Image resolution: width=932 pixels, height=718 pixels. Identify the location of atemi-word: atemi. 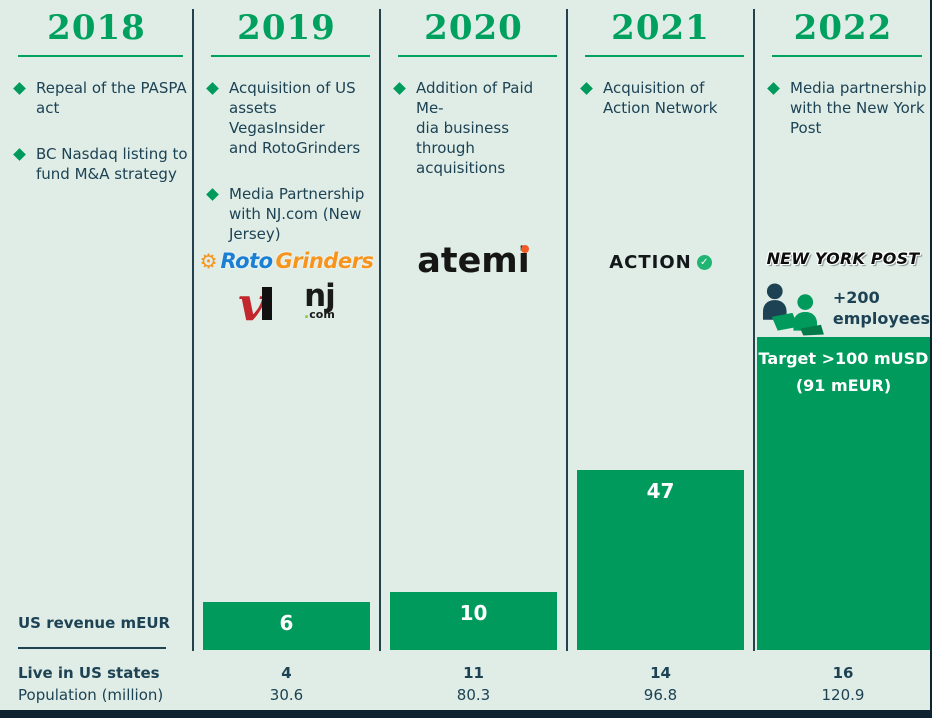
(473, 261).